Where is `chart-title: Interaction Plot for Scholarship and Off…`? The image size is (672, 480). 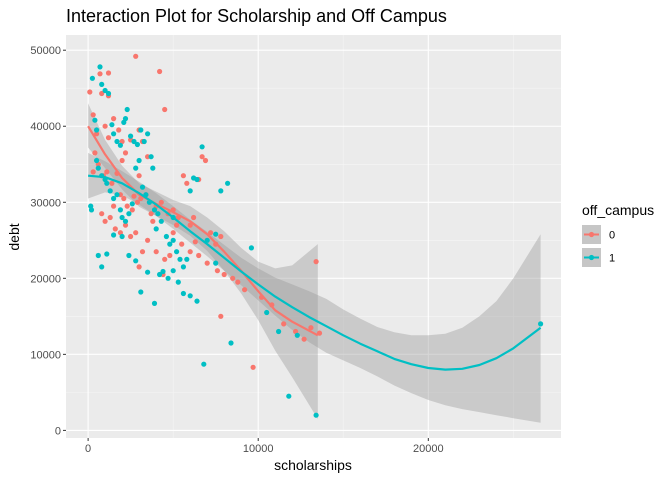 chart-title: Interaction Plot for Scholarship and Off… is located at coordinates (256, 16).